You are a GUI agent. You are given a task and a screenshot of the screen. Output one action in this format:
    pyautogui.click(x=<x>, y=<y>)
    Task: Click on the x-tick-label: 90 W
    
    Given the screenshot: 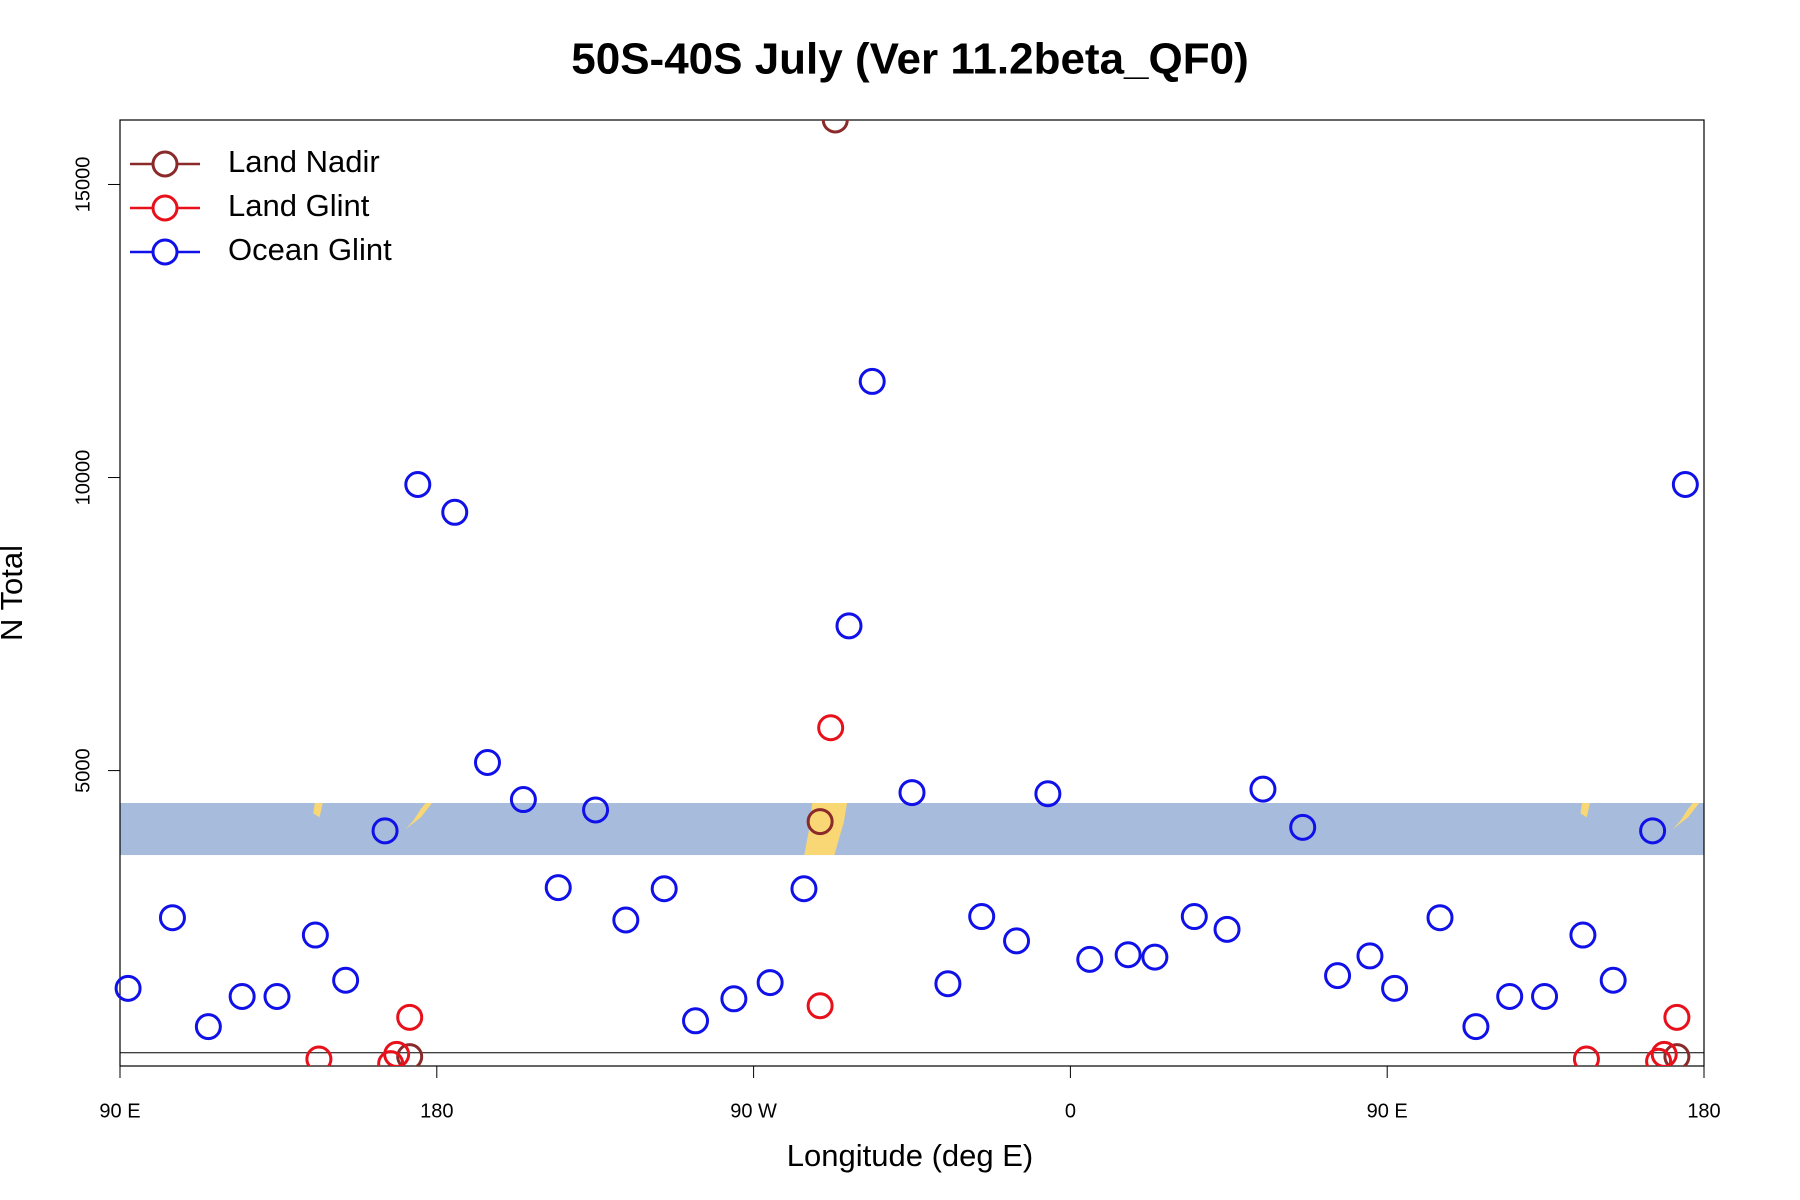 What is the action you would take?
    pyautogui.click(x=753, y=1111)
    